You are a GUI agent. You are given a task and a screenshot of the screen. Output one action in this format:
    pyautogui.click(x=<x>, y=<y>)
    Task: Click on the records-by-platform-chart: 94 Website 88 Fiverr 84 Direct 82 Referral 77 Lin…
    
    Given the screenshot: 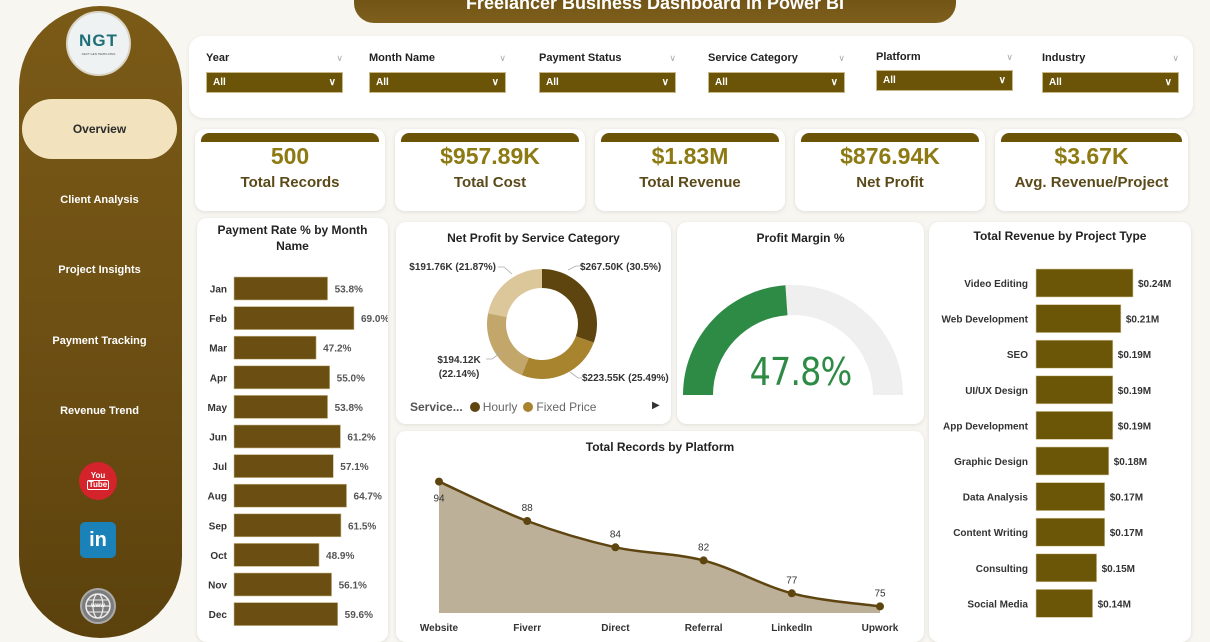 What is the action you would take?
    pyautogui.click(x=659, y=555)
    